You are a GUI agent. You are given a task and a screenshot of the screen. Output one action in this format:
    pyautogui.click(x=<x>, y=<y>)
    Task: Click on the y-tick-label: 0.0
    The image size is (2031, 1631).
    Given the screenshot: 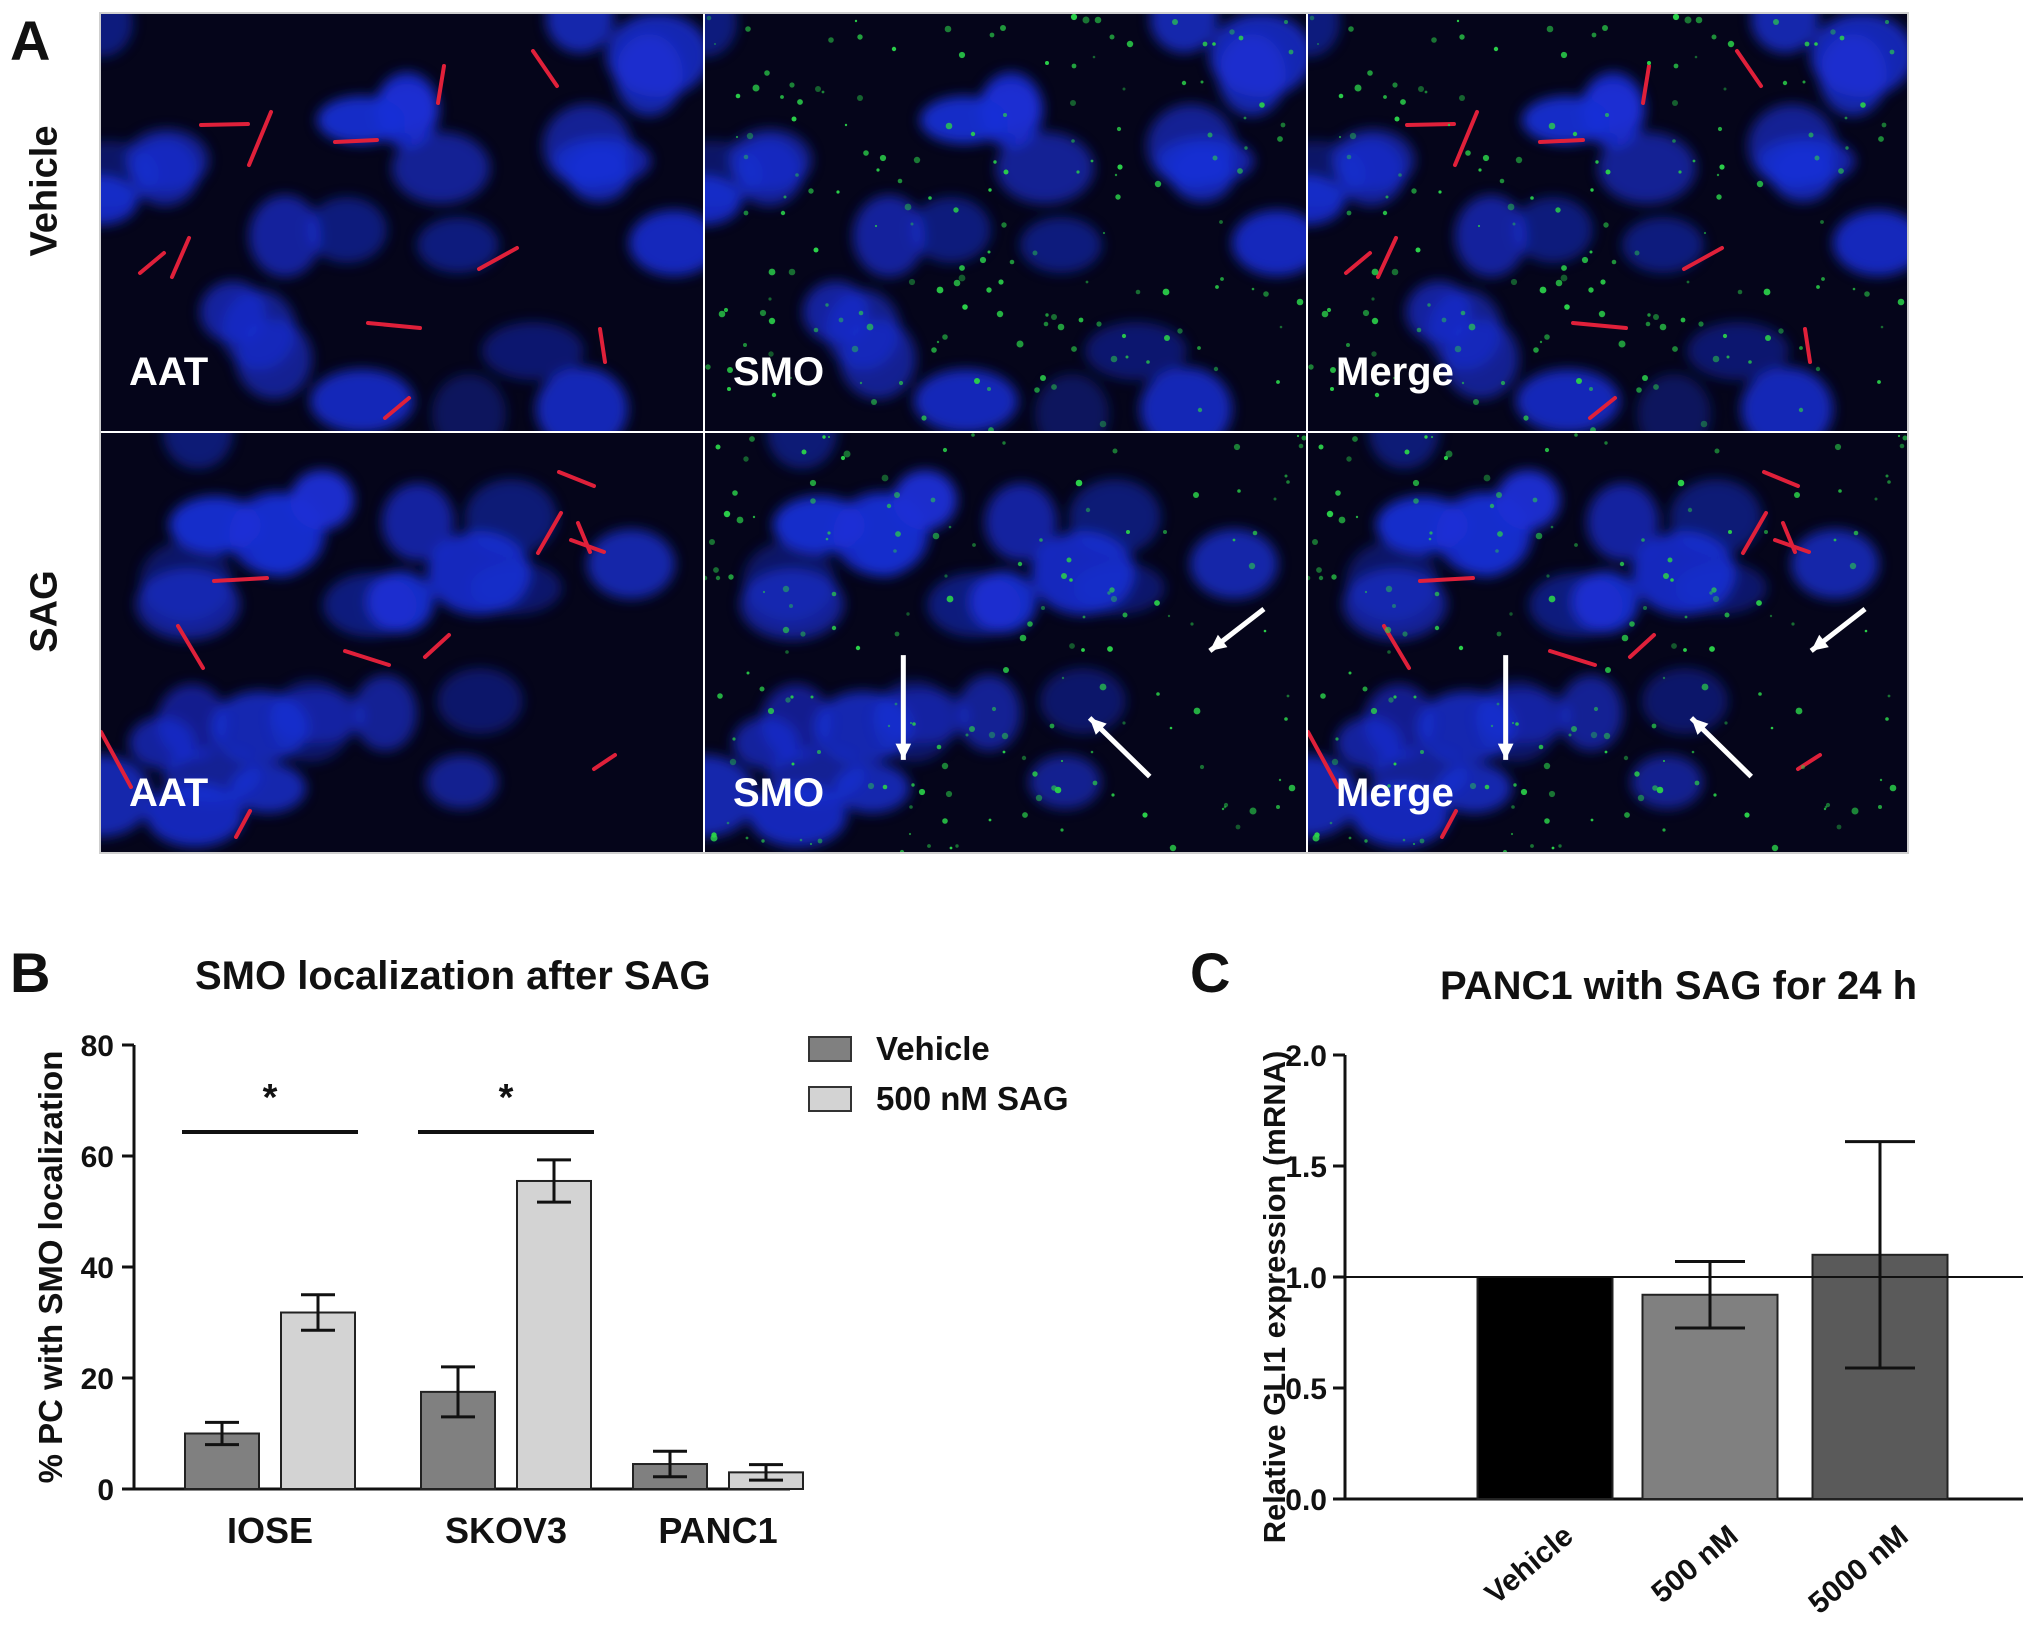 What is the action you would take?
    pyautogui.click(x=1306, y=1500)
    